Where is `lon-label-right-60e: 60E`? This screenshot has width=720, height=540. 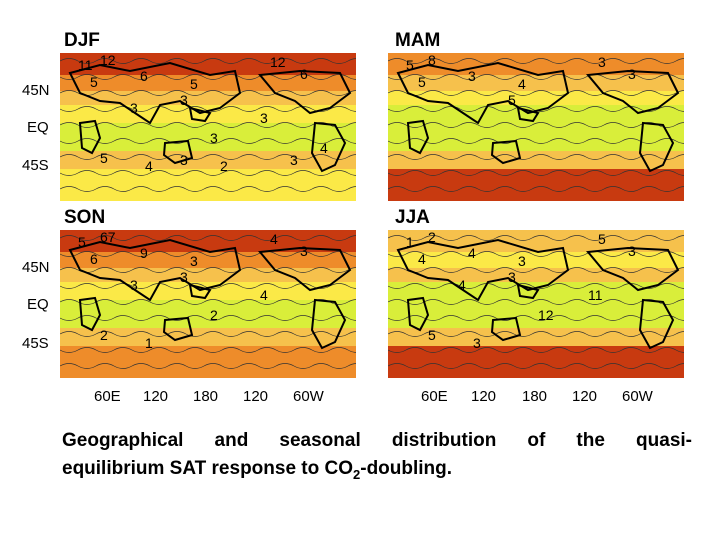
lon-label-right-60e: 60E is located at coordinates (434, 396).